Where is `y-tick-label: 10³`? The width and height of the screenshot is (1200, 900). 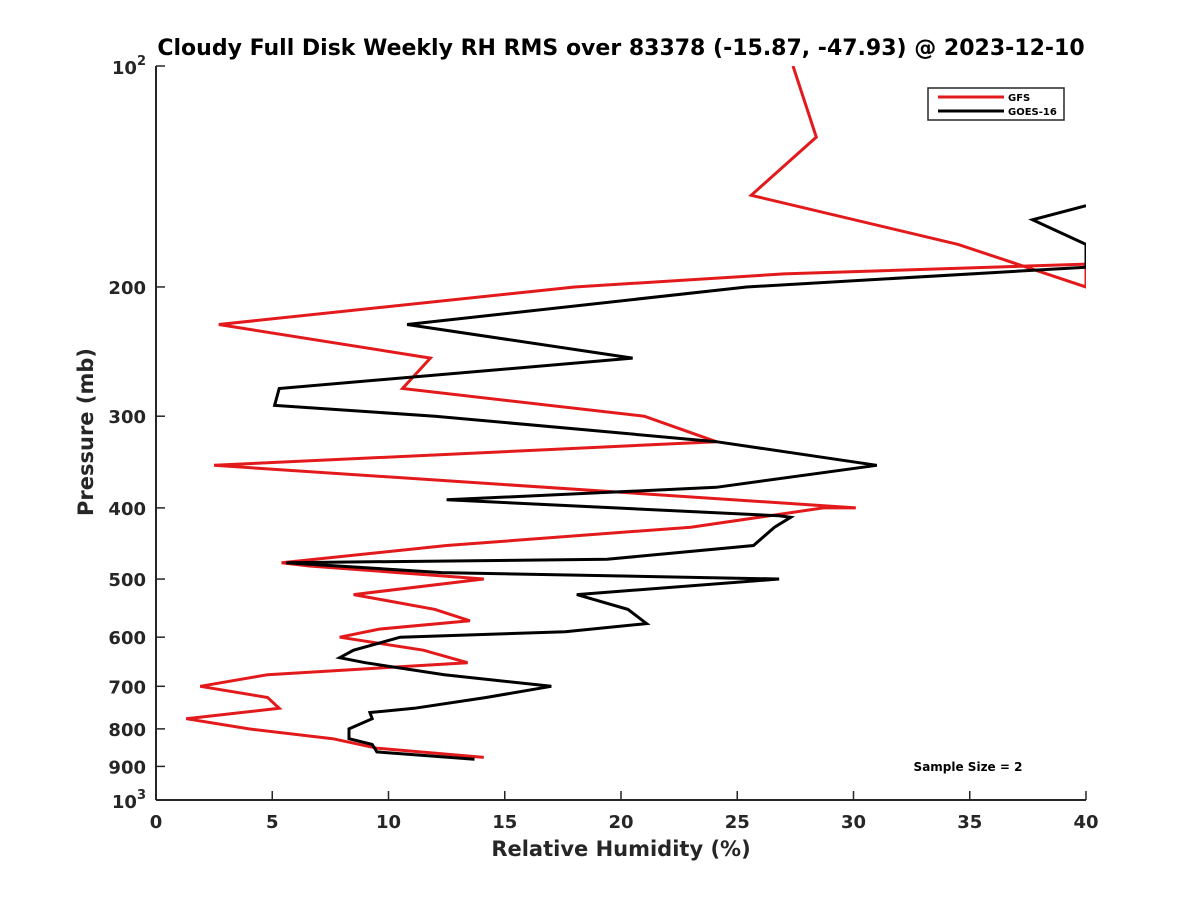 y-tick-label: 10³ is located at coordinates (129, 800).